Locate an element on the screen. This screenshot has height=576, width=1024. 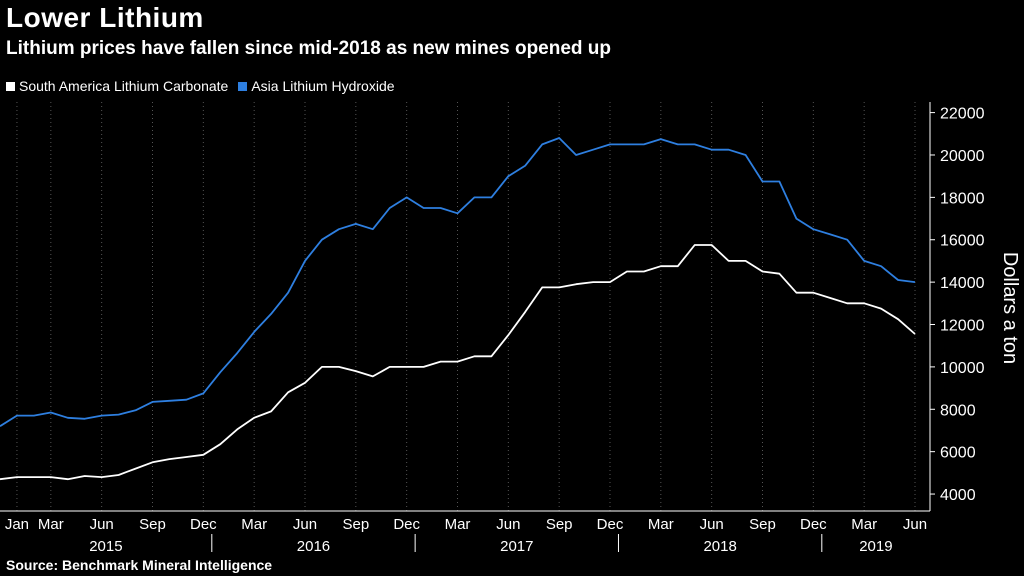
x-tick-label-2017-06: Jun is located at coordinates (508, 524).